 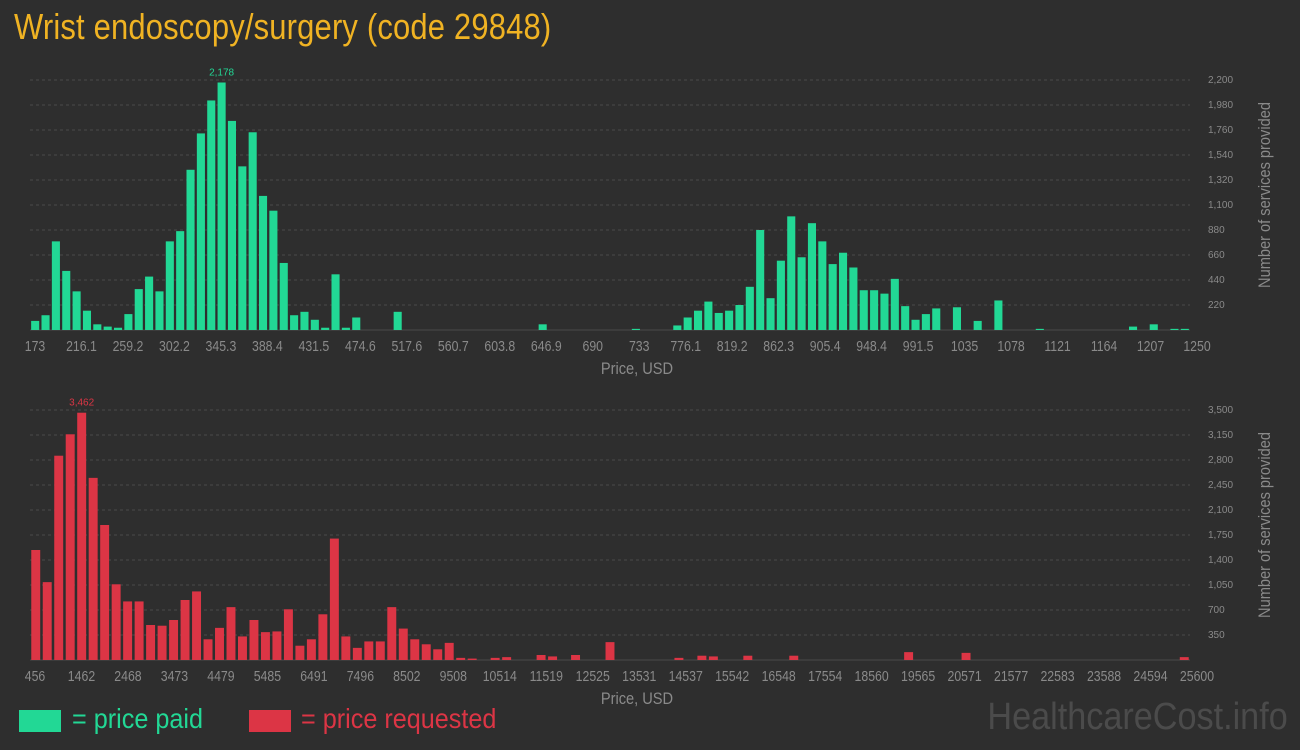 What do you see at coordinates (174, 346) in the screenshot?
I see `x-tick-label: 302.2` at bounding box center [174, 346].